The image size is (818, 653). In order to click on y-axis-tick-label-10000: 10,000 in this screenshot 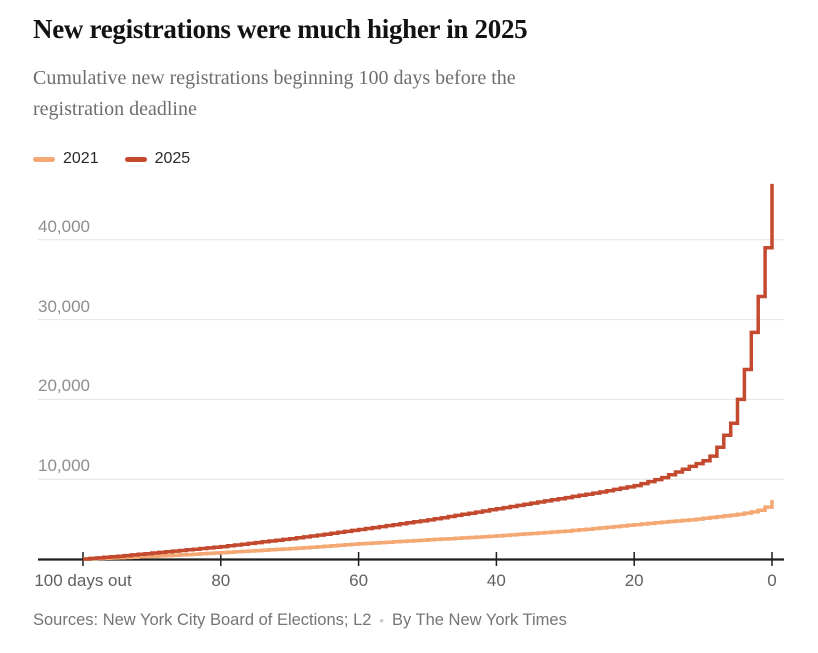, I will do `click(64, 466)`.